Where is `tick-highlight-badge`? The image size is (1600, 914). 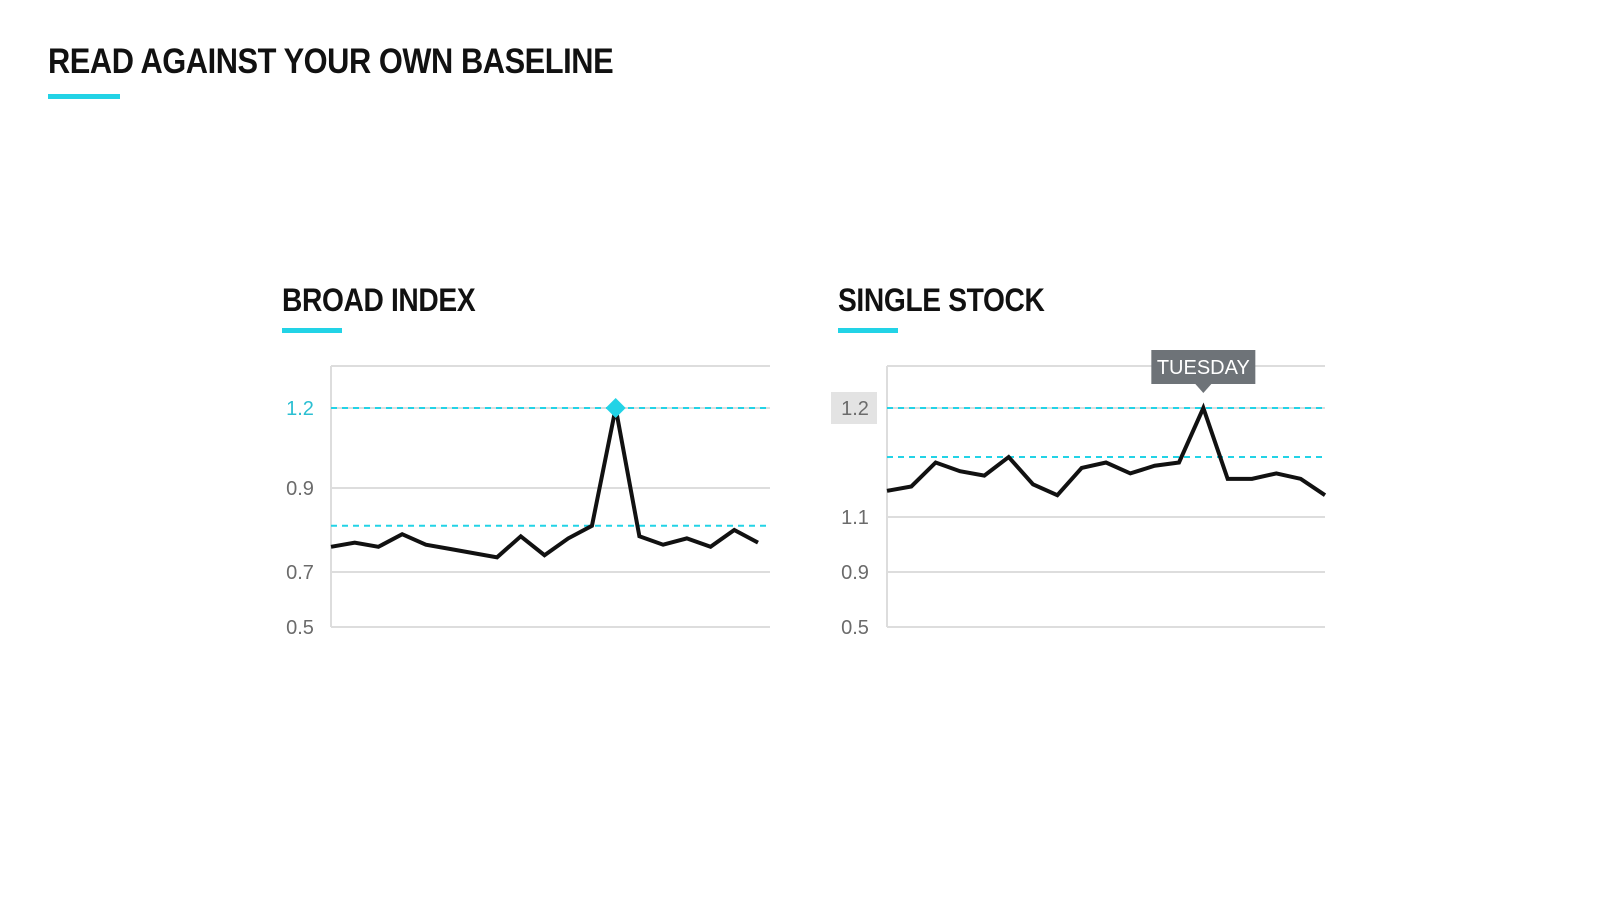
tick-highlight-badge is located at coordinates (854, 408).